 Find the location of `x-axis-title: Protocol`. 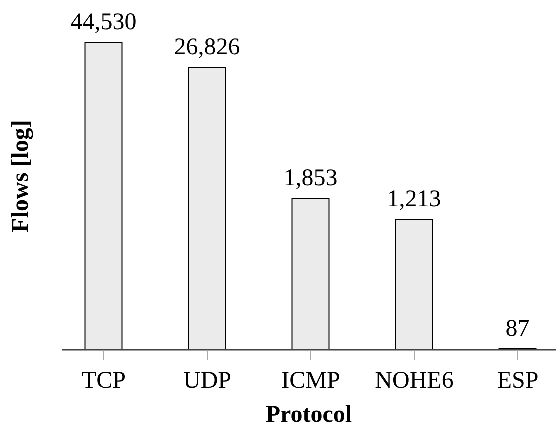

x-axis-title: Protocol is located at coordinates (309, 415).